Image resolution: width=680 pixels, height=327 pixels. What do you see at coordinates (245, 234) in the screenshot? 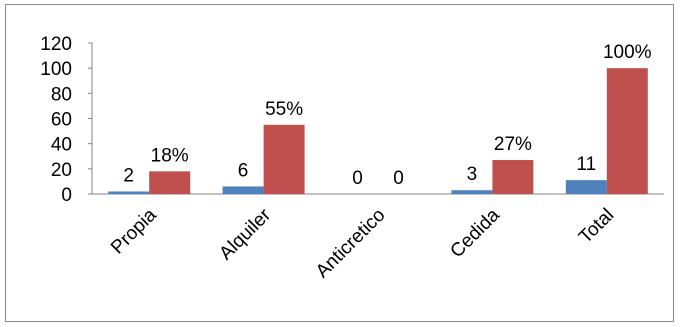
I see `x-tick-label-alquiler: Alquiler` at bounding box center [245, 234].